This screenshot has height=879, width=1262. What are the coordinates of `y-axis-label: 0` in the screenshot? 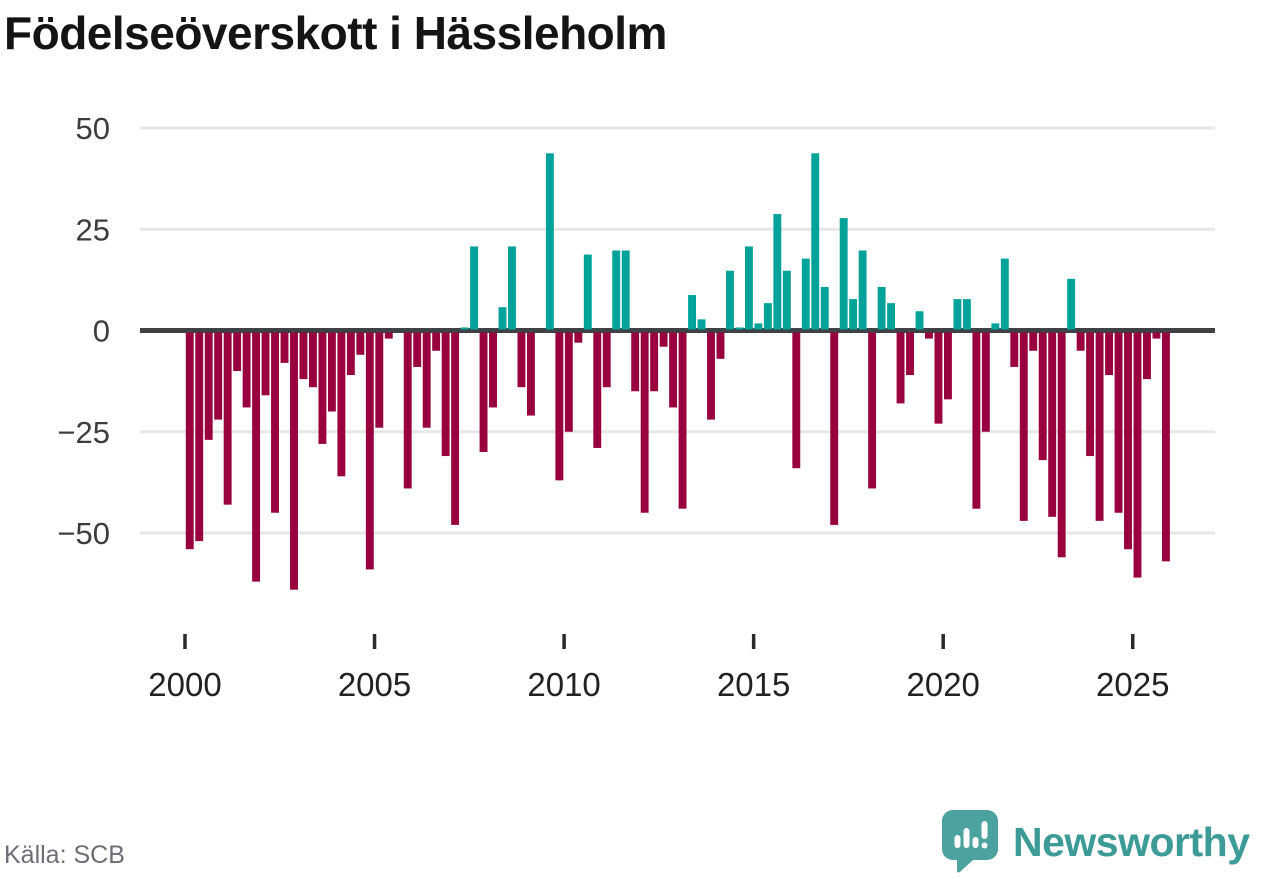 It's located at (101, 331).